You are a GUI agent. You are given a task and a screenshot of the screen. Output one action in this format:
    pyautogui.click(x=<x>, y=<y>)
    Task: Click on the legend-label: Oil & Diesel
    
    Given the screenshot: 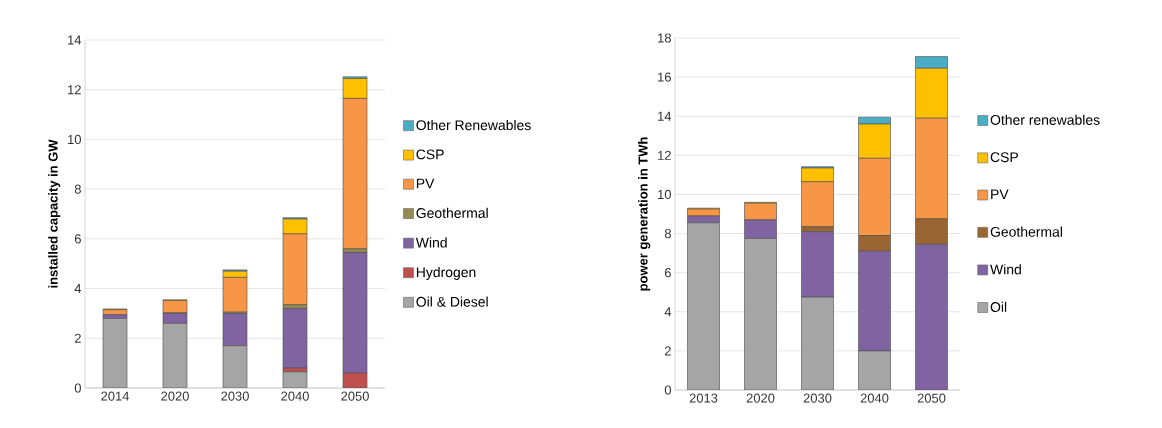 What is the action you would take?
    pyautogui.click(x=452, y=301)
    